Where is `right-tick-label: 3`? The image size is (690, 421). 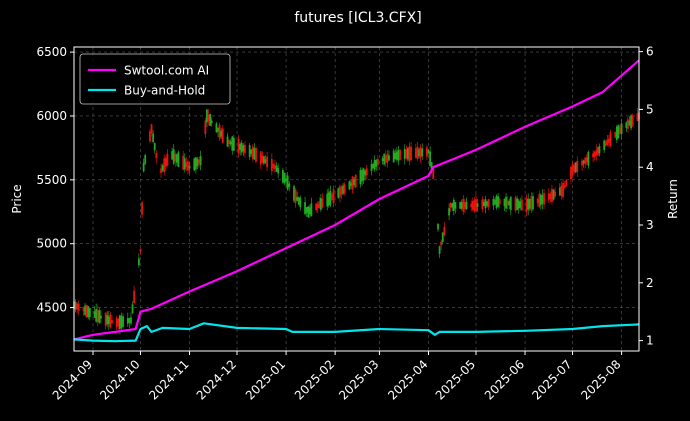 right-tick-label: 3 is located at coordinates (650, 225).